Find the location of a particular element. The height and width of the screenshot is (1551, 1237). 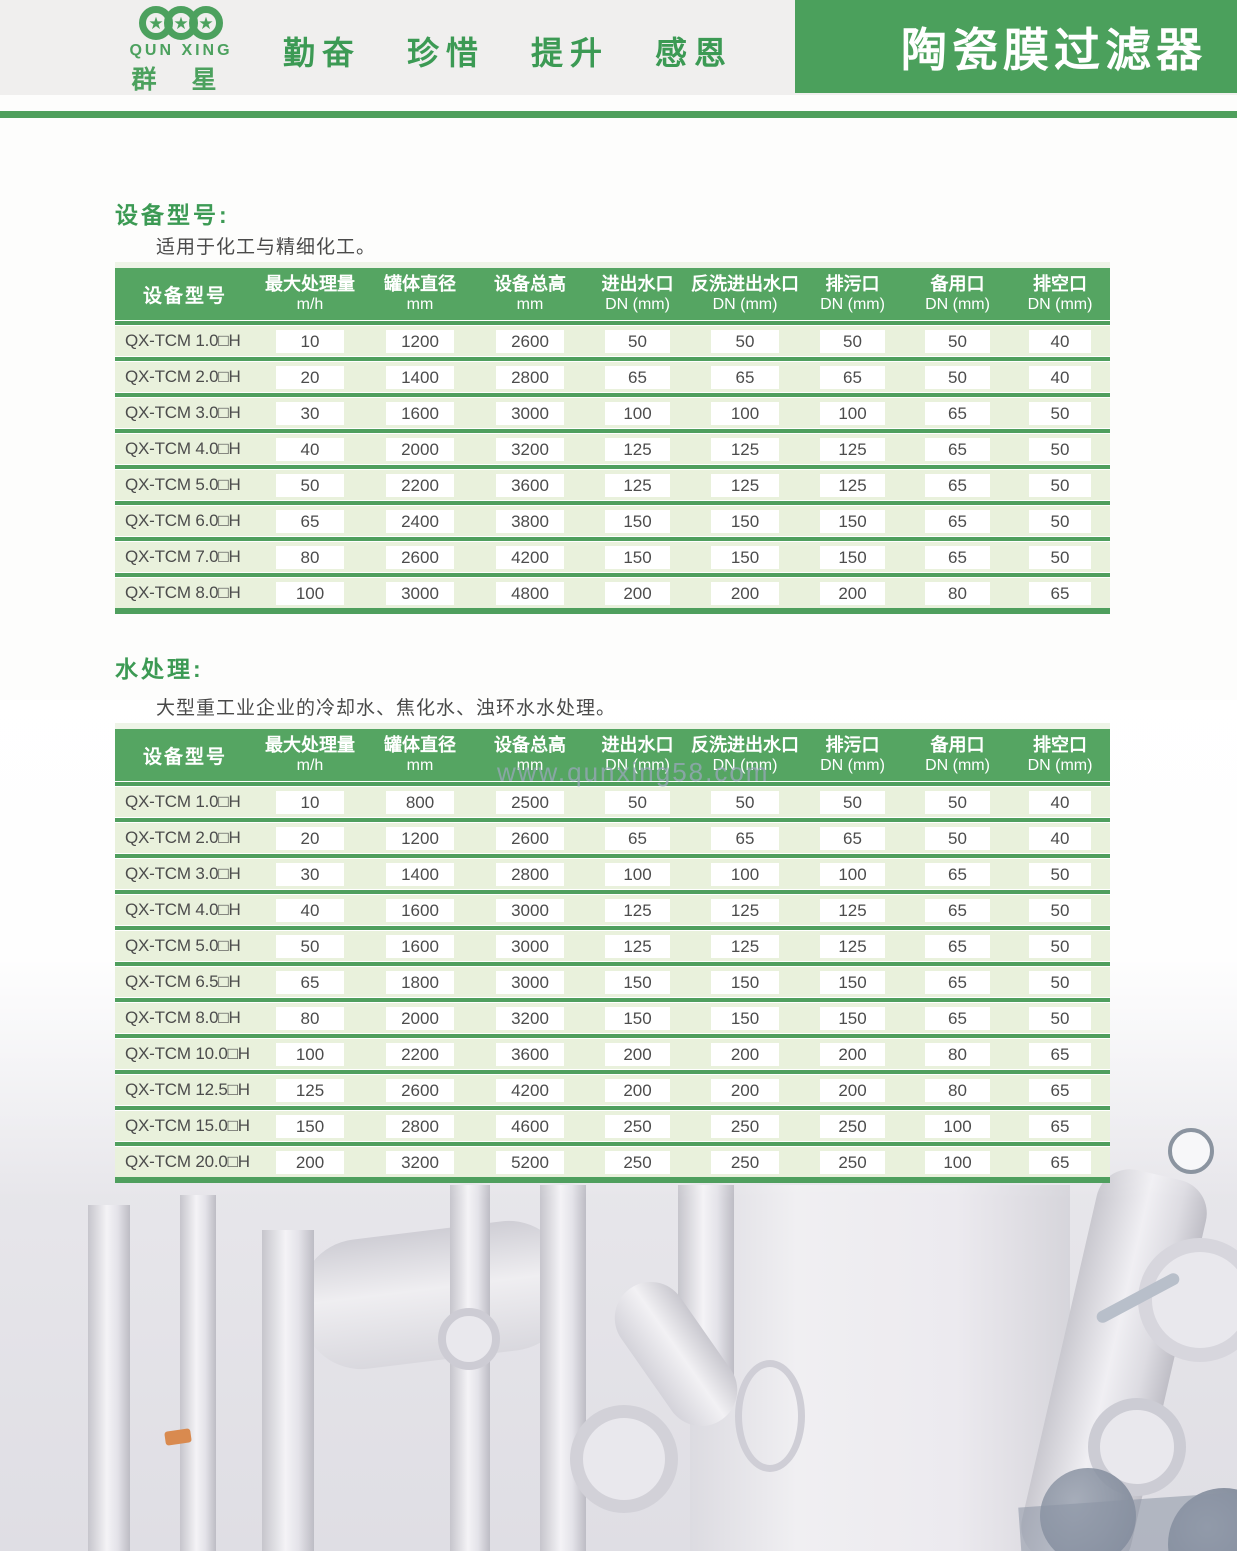

table-row: QX-TCM 2.0□H 20 1200 2600 65 65 65 50 40 is located at coordinates (612, 838).